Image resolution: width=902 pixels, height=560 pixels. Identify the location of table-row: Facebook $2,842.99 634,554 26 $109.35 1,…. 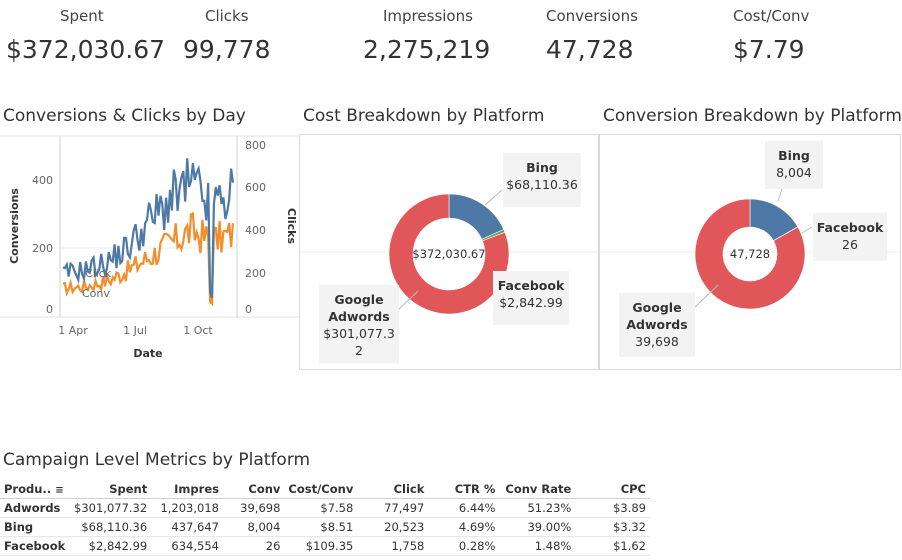
(325, 546).